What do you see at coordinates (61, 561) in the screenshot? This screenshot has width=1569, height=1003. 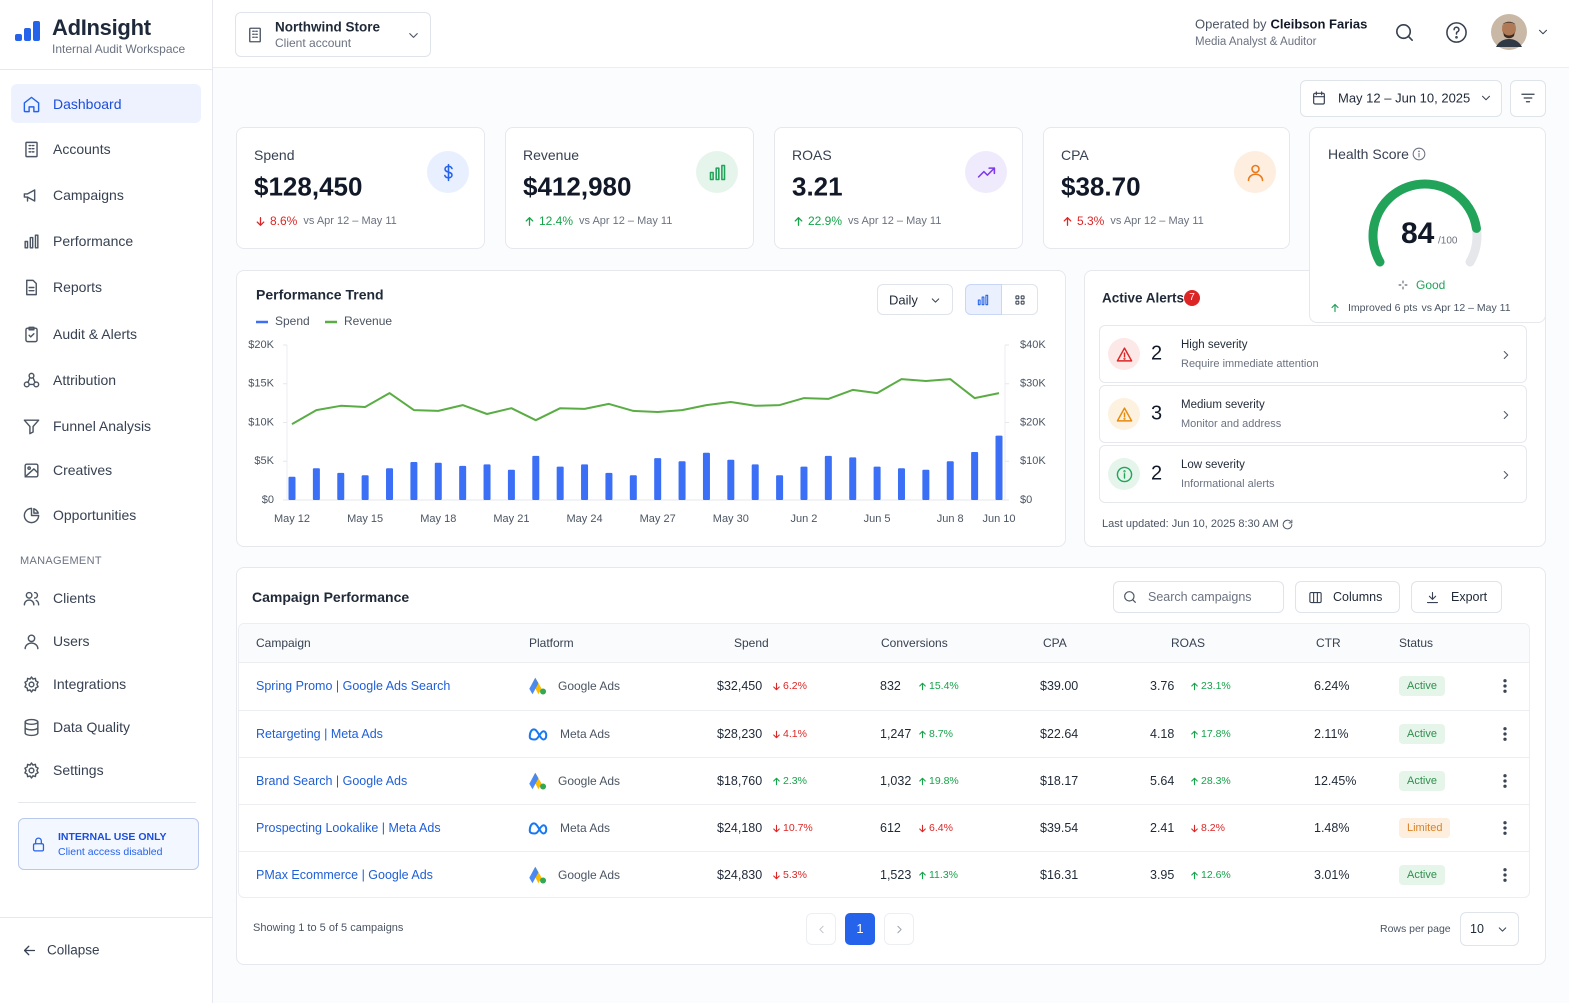 I see `section-label: MANAGEMENT` at bounding box center [61, 561].